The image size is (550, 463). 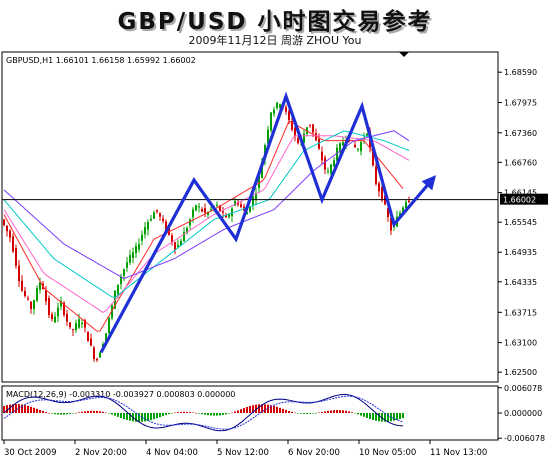 What do you see at coordinates (520, 282) in the screenshot?
I see `price-tick-label: 1.64335` at bounding box center [520, 282].